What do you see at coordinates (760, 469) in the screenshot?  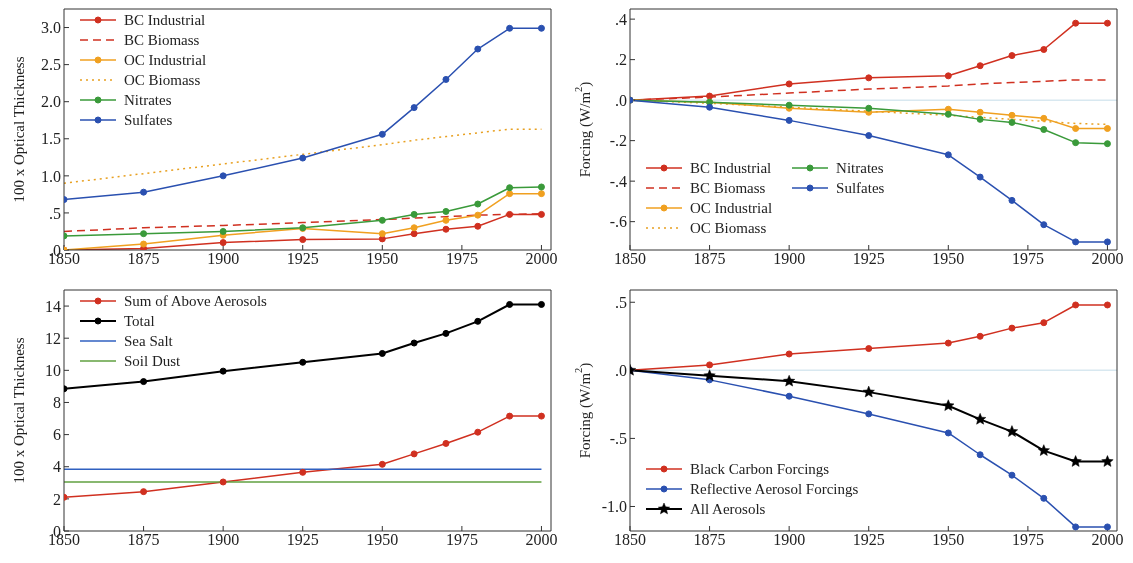 I see `legend-label: Black Carbon Forcings` at bounding box center [760, 469].